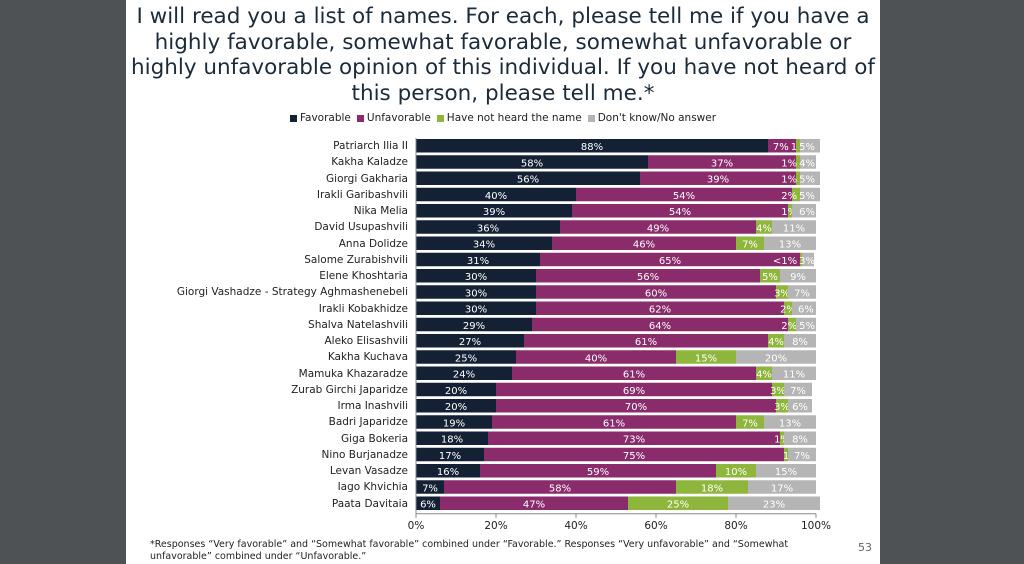 The image size is (1024, 564). What do you see at coordinates (456, 407) in the screenshot?
I see `data-label: 20%` at bounding box center [456, 407].